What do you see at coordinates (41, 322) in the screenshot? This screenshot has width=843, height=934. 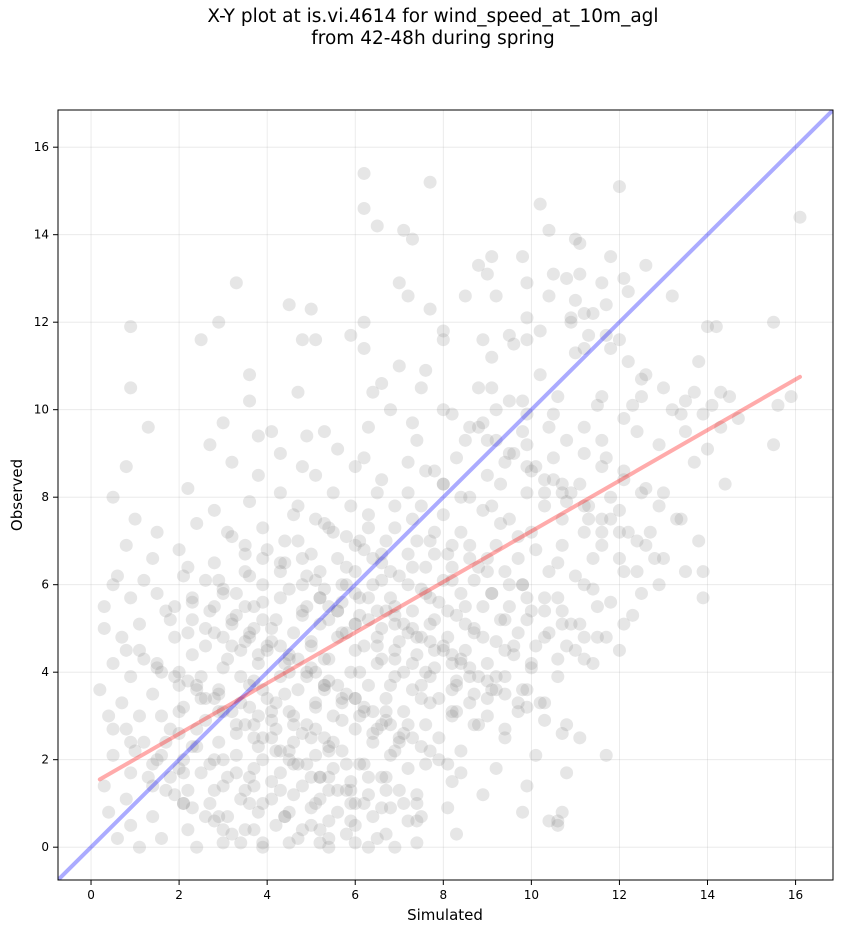 I see `y-tick-label: 12` at bounding box center [41, 322].